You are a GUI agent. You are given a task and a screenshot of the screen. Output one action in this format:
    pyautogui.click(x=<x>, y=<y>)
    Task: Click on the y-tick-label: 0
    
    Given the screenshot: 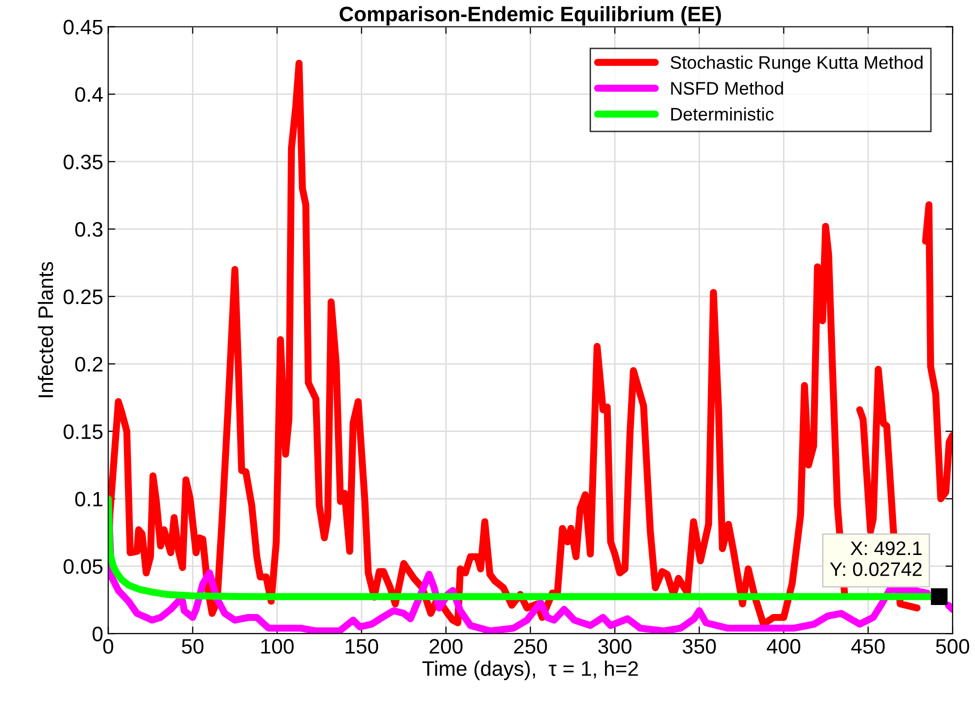 What is the action you would take?
    pyautogui.click(x=97, y=634)
    